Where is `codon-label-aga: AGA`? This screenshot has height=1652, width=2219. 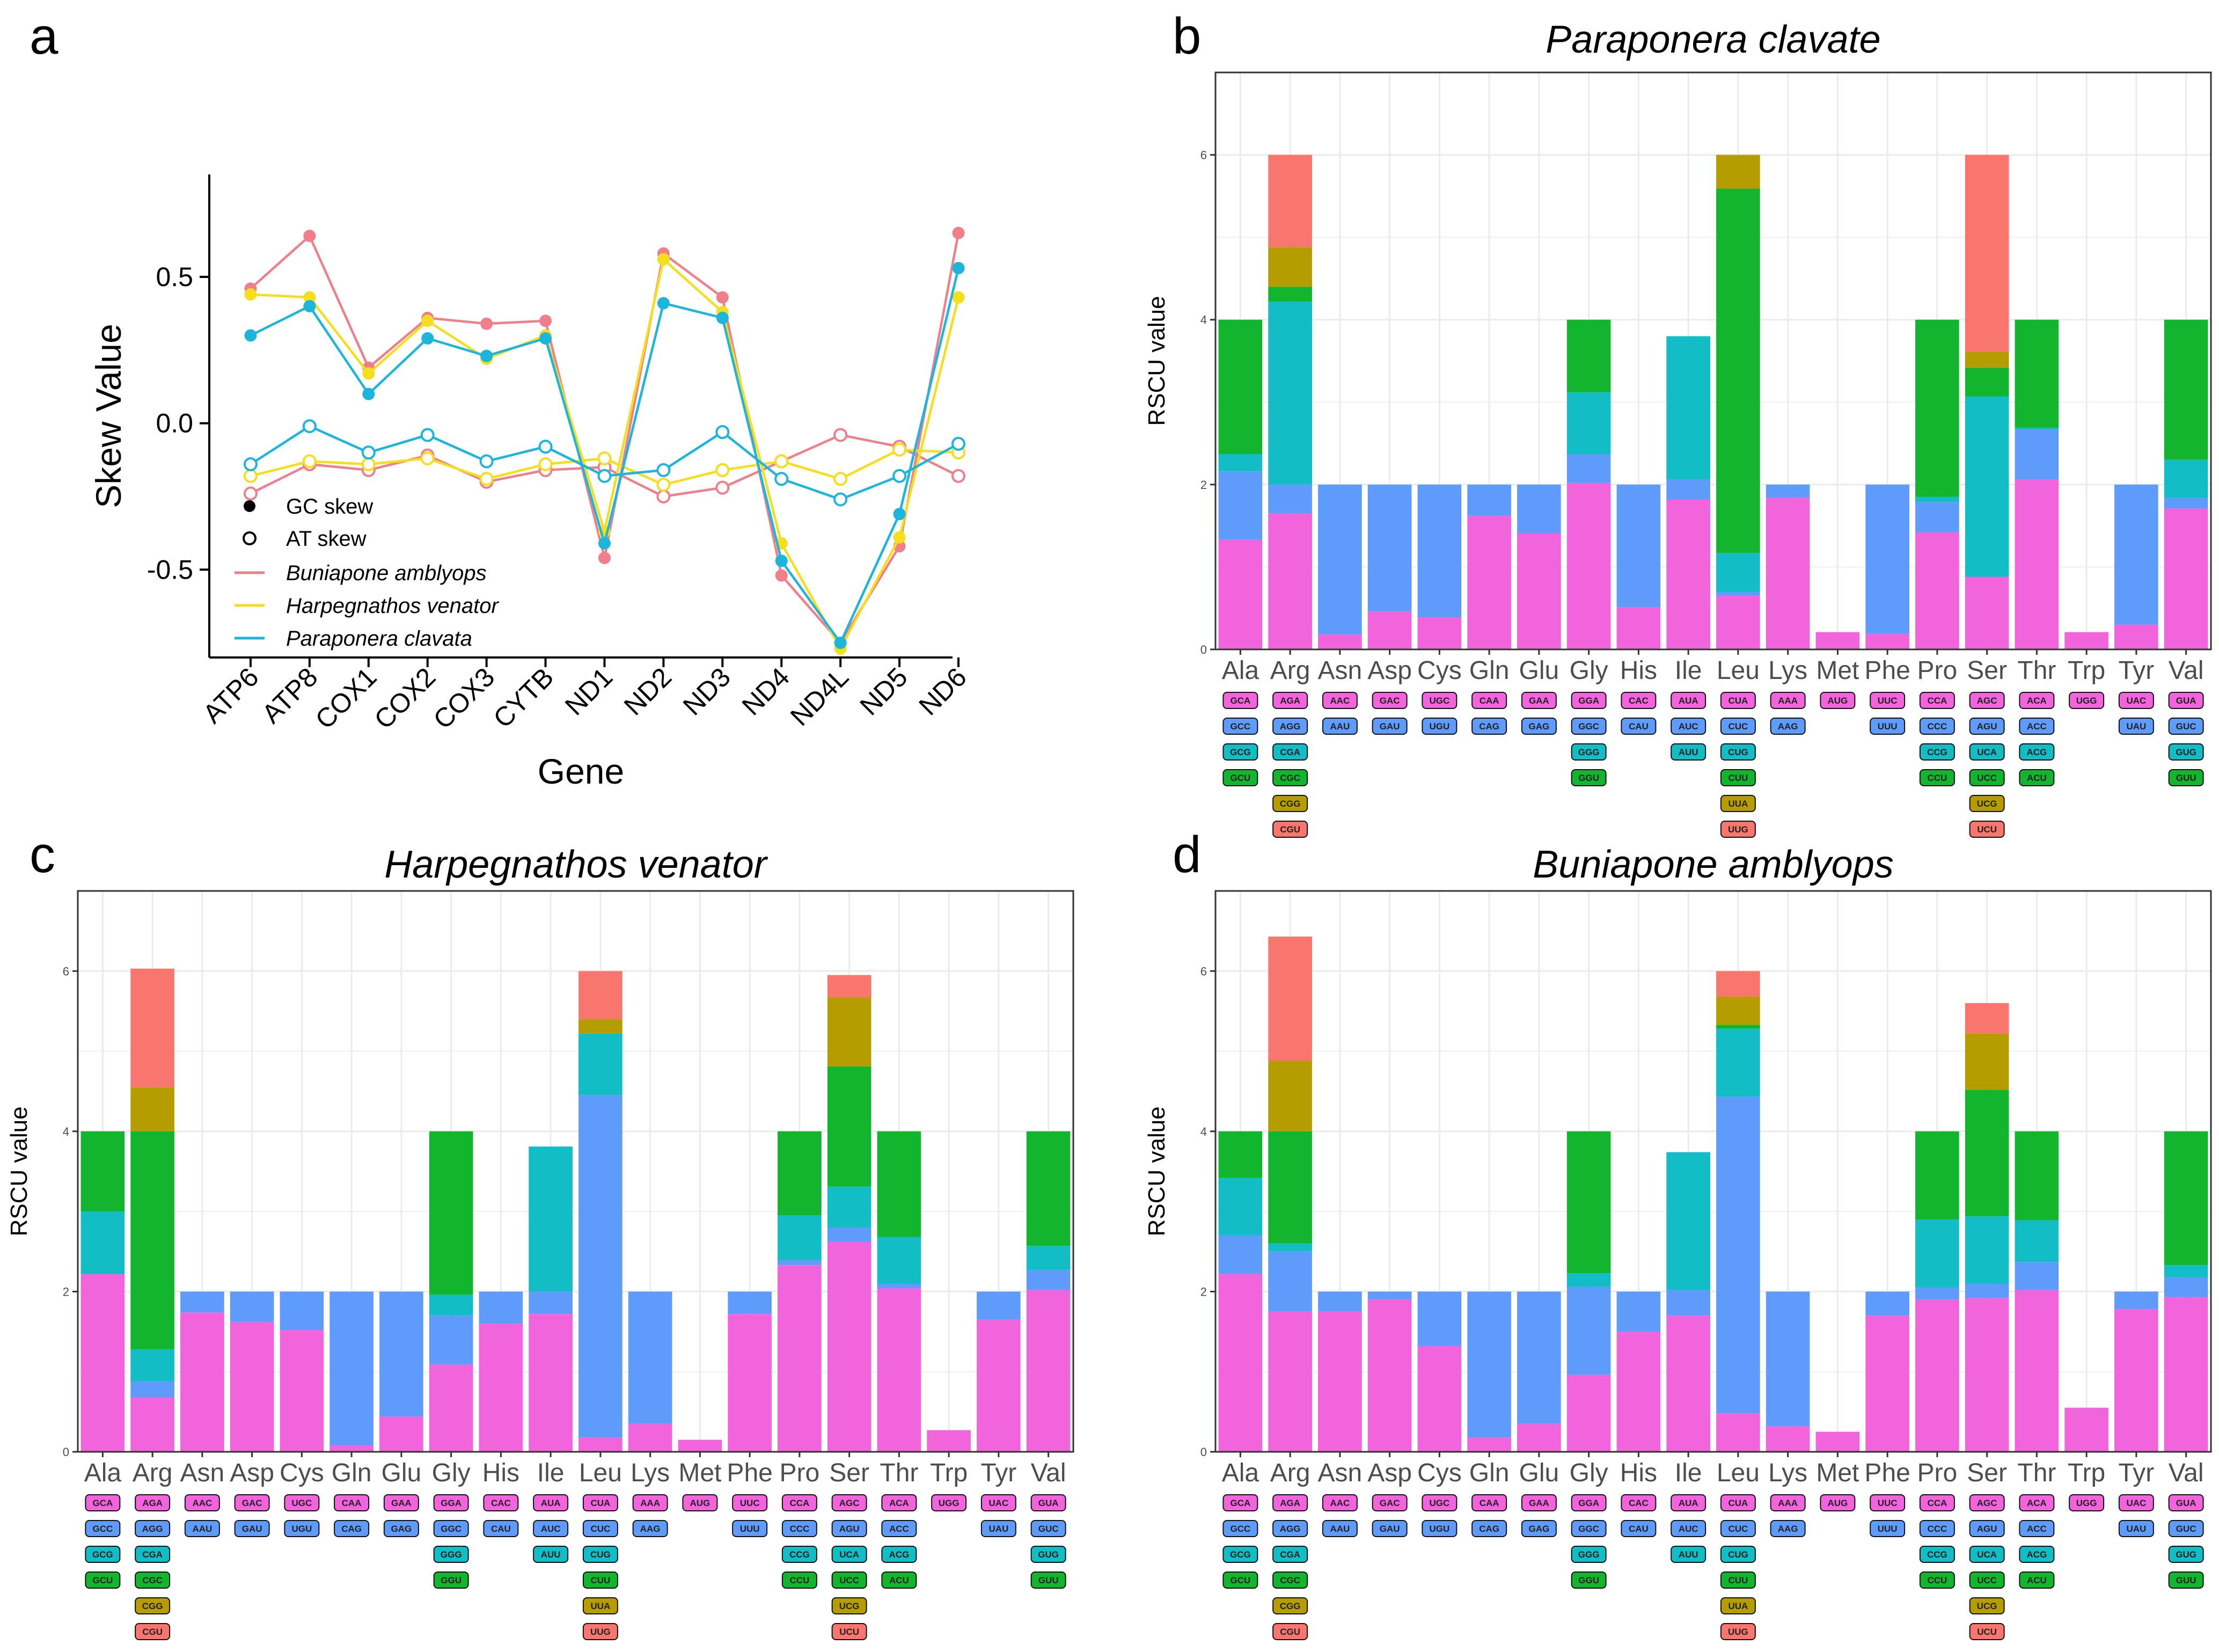
codon-label-aga: AGA is located at coordinates (1290, 1502).